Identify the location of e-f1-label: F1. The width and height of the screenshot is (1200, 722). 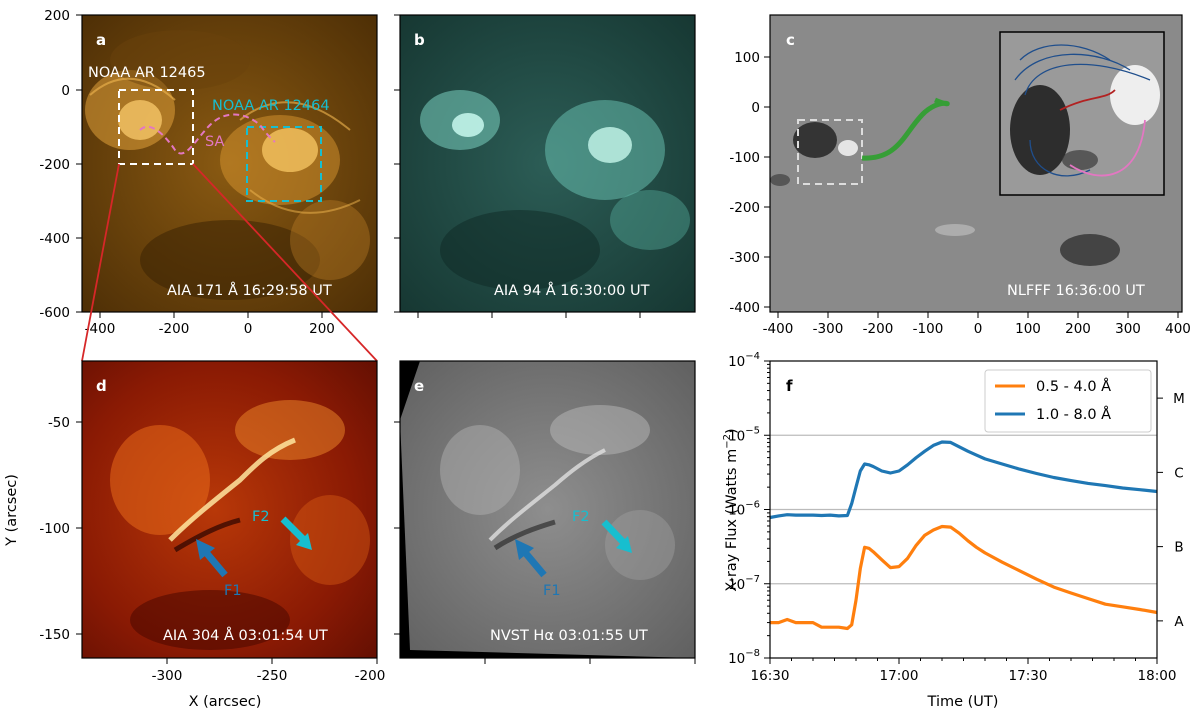
(552, 591).